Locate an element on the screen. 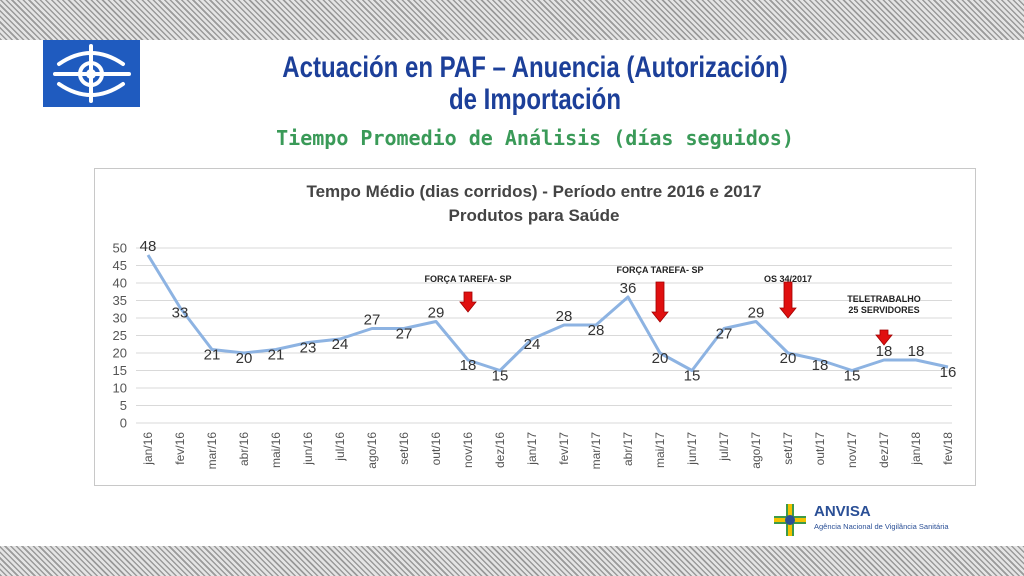 This screenshot has height=576, width=1024. chart-title-line2: Produtos para Saúde is located at coordinates (534, 215).